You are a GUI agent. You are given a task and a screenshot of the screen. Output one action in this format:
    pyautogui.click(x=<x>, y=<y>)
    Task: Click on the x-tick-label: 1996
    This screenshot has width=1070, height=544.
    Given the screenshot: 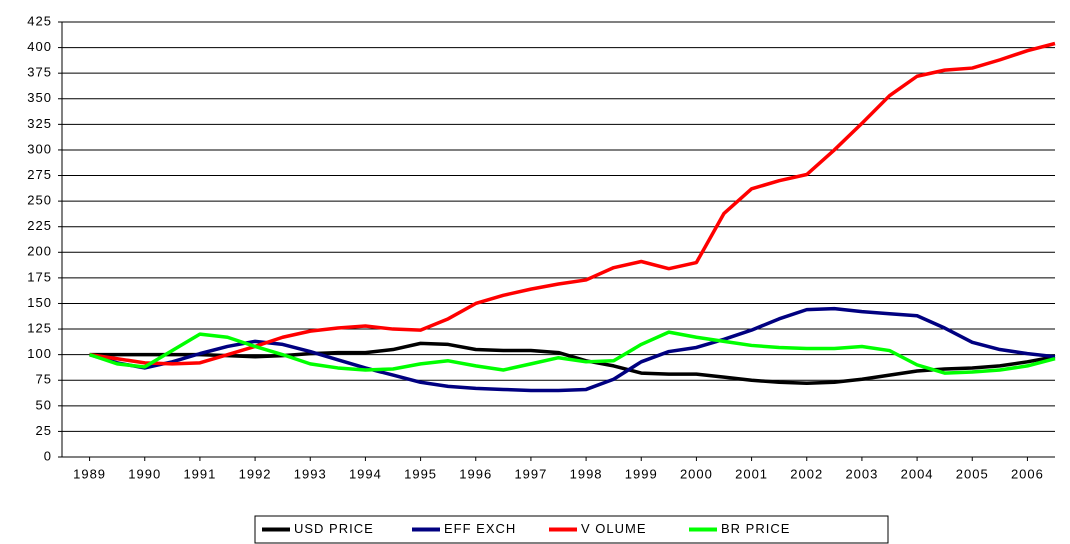 What is the action you would take?
    pyautogui.click(x=475, y=473)
    